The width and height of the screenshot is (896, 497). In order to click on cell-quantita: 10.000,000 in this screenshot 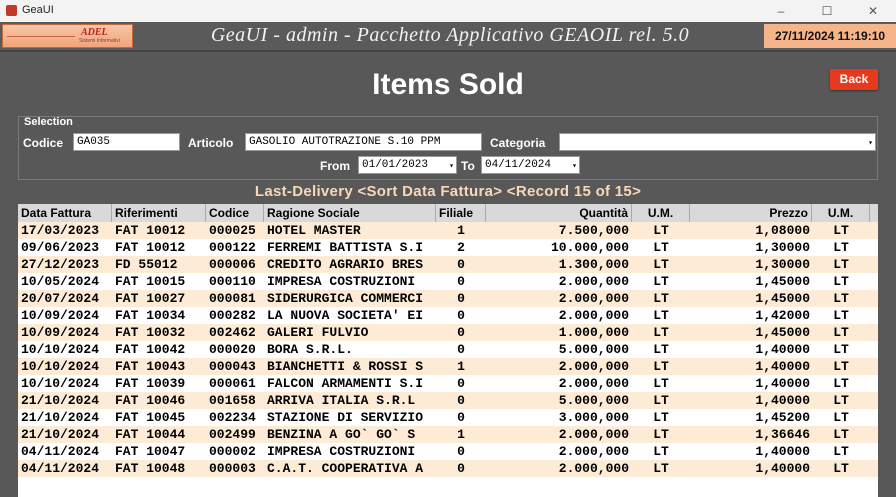, I will do `click(589, 247)`.